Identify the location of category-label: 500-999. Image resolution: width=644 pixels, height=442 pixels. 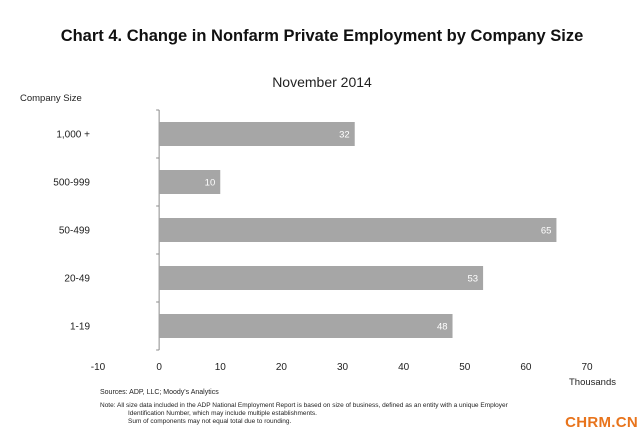
(71, 183).